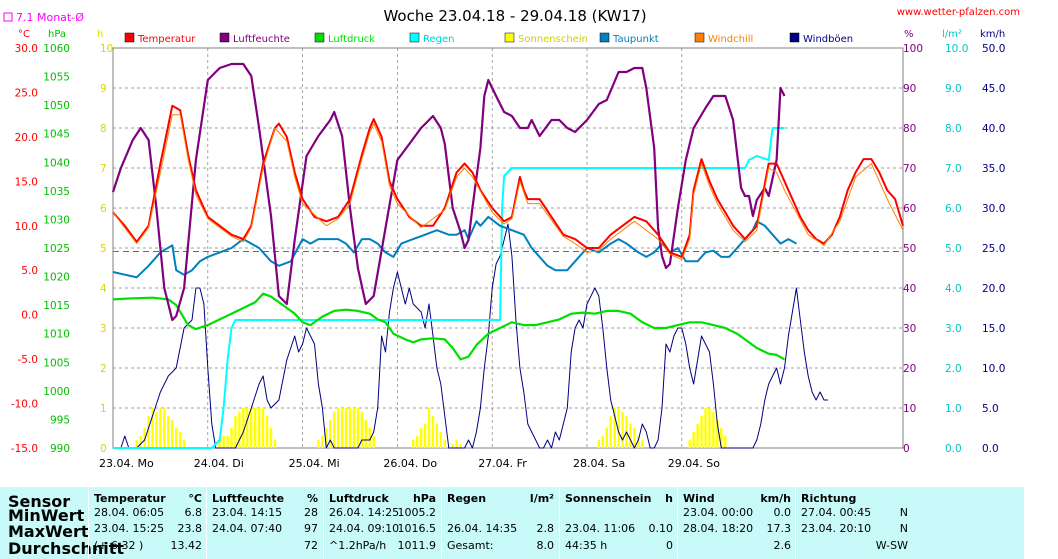 The height and width of the screenshot is (559, 1058). Describe the element at coordinates (56, 363) in the screenshot. I see `hpa-tick-label: 1005` at that location.